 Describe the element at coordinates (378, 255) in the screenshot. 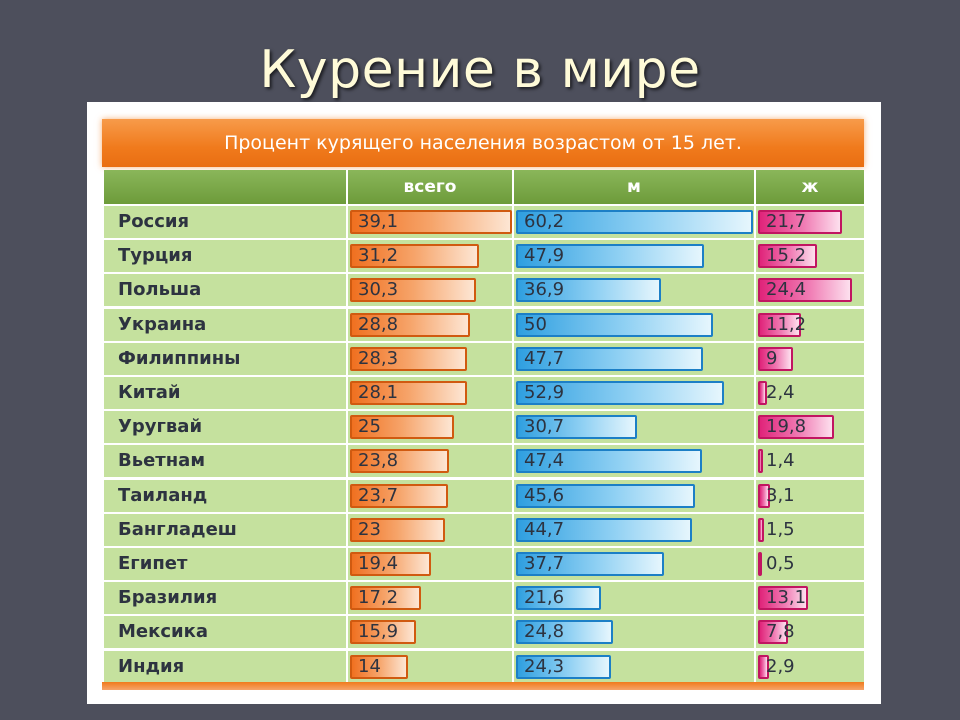

I see `data-label-total: 31,2` at that location.